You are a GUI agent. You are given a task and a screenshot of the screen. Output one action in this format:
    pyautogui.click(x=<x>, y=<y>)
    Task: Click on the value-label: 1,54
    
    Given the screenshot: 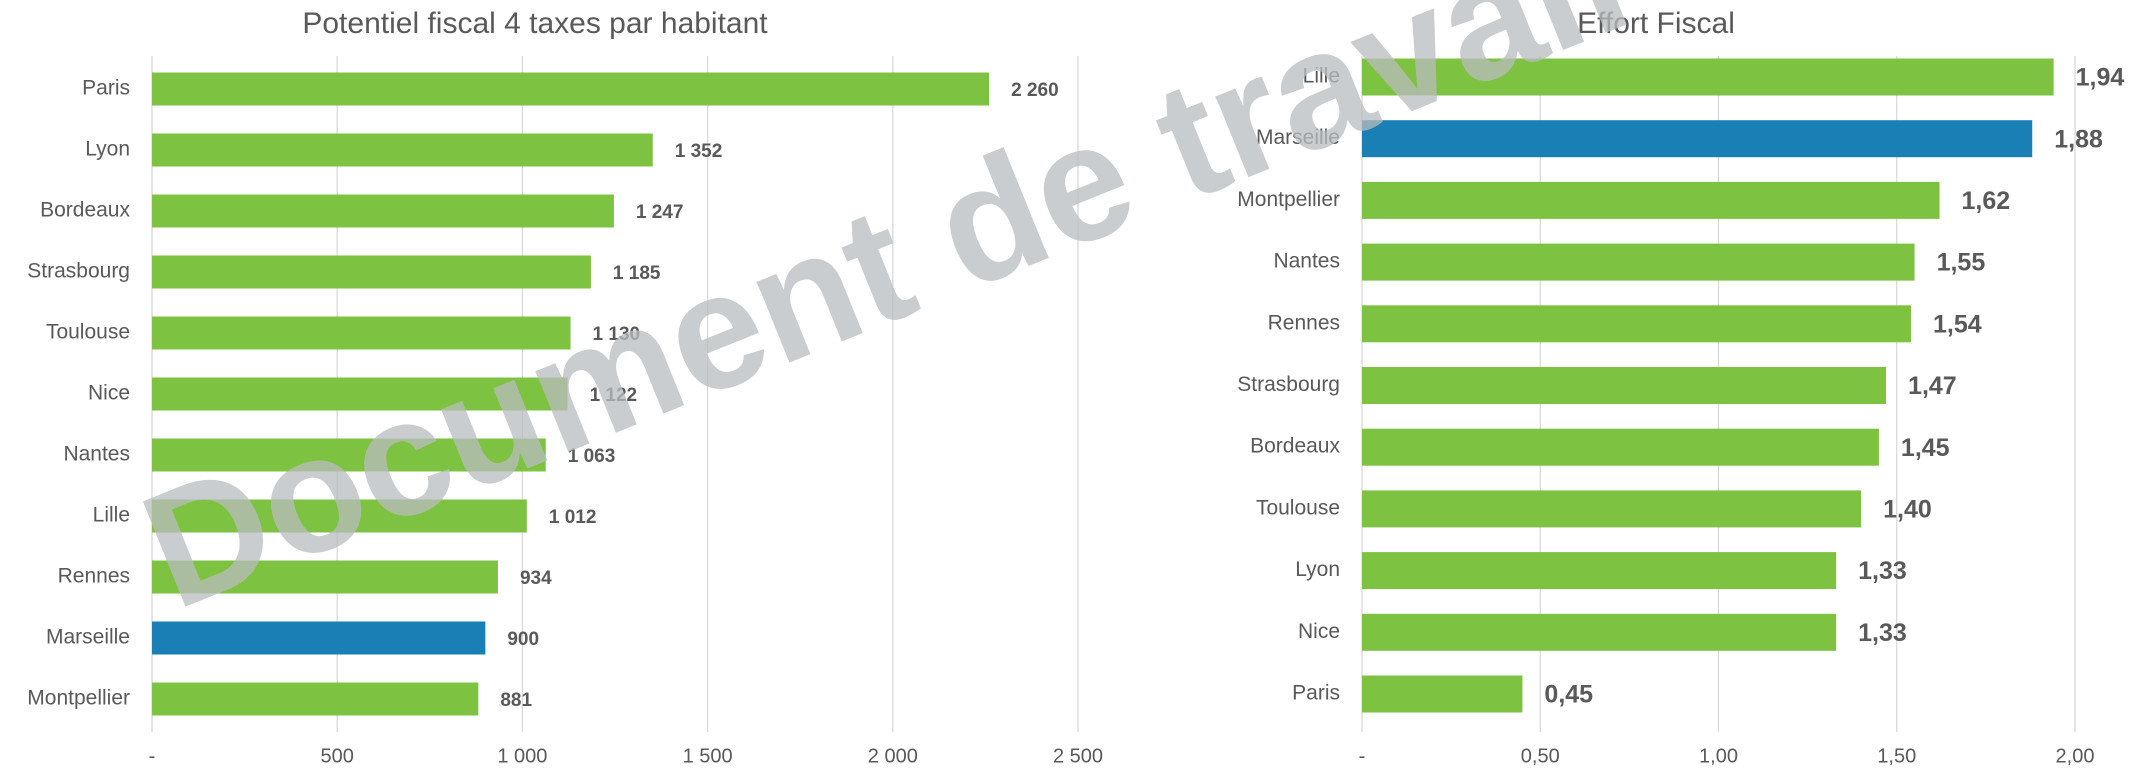 What is the action you would take?
    pyautogui.click(x=1957, y=324)
    